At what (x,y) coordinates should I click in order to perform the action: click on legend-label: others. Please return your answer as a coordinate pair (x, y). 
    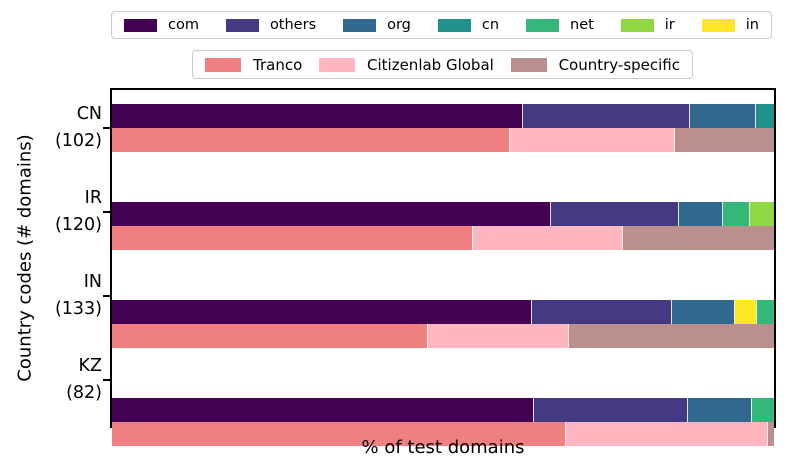
    Looking at the image, I should click on (293, 25).